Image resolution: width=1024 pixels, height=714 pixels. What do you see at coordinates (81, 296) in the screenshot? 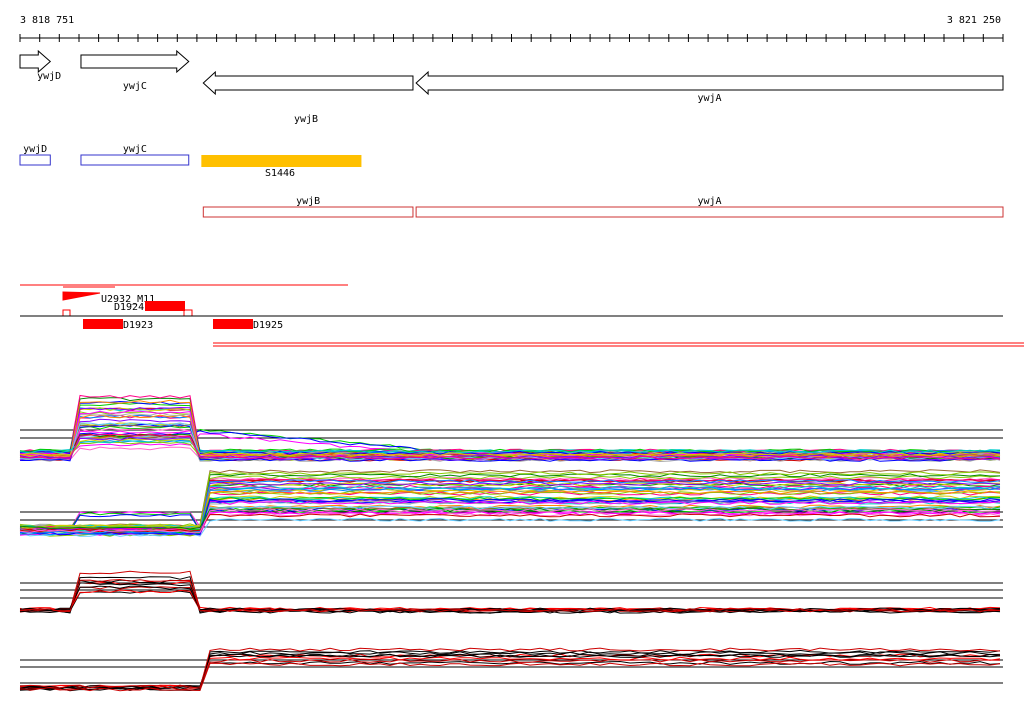
I see `feature-marker-u2932` at bounding box center [81, 296].